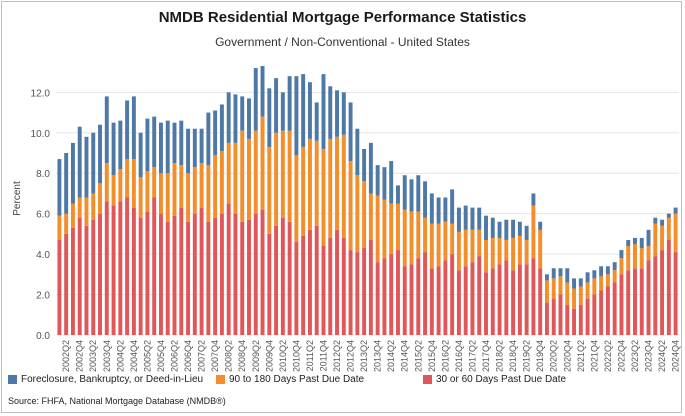 This screenshot has height=416, width=685. What do you see at coordinates (445, 356) in the screenshot?
I see `x-tick-label: 2016Q2` at bounding box center [445, 356].